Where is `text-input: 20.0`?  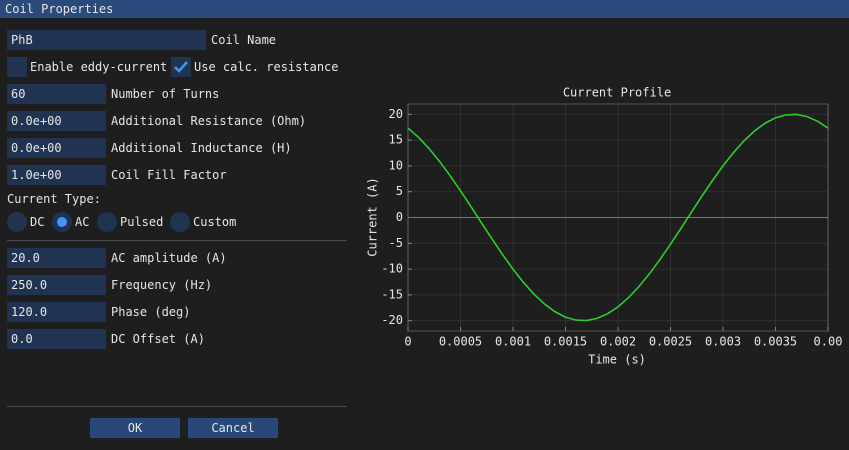
text-input: 20.0 is located at coordinates (56, 258).